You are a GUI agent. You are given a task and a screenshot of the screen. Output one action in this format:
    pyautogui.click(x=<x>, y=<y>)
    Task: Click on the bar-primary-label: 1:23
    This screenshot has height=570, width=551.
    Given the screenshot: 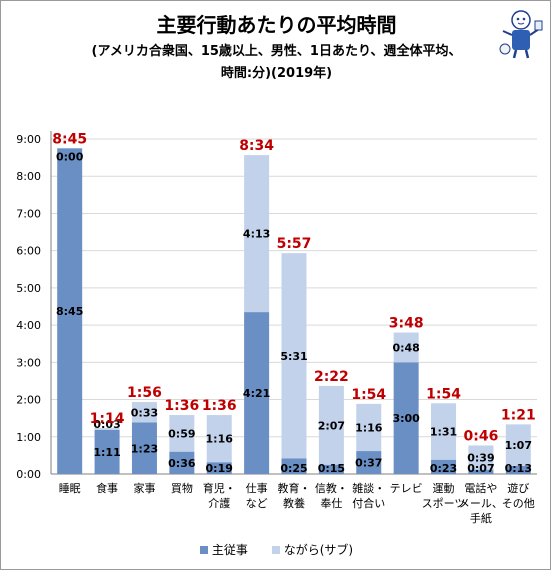 What is the action you would take?
    pyautogui.click(x=144, y=448)
    